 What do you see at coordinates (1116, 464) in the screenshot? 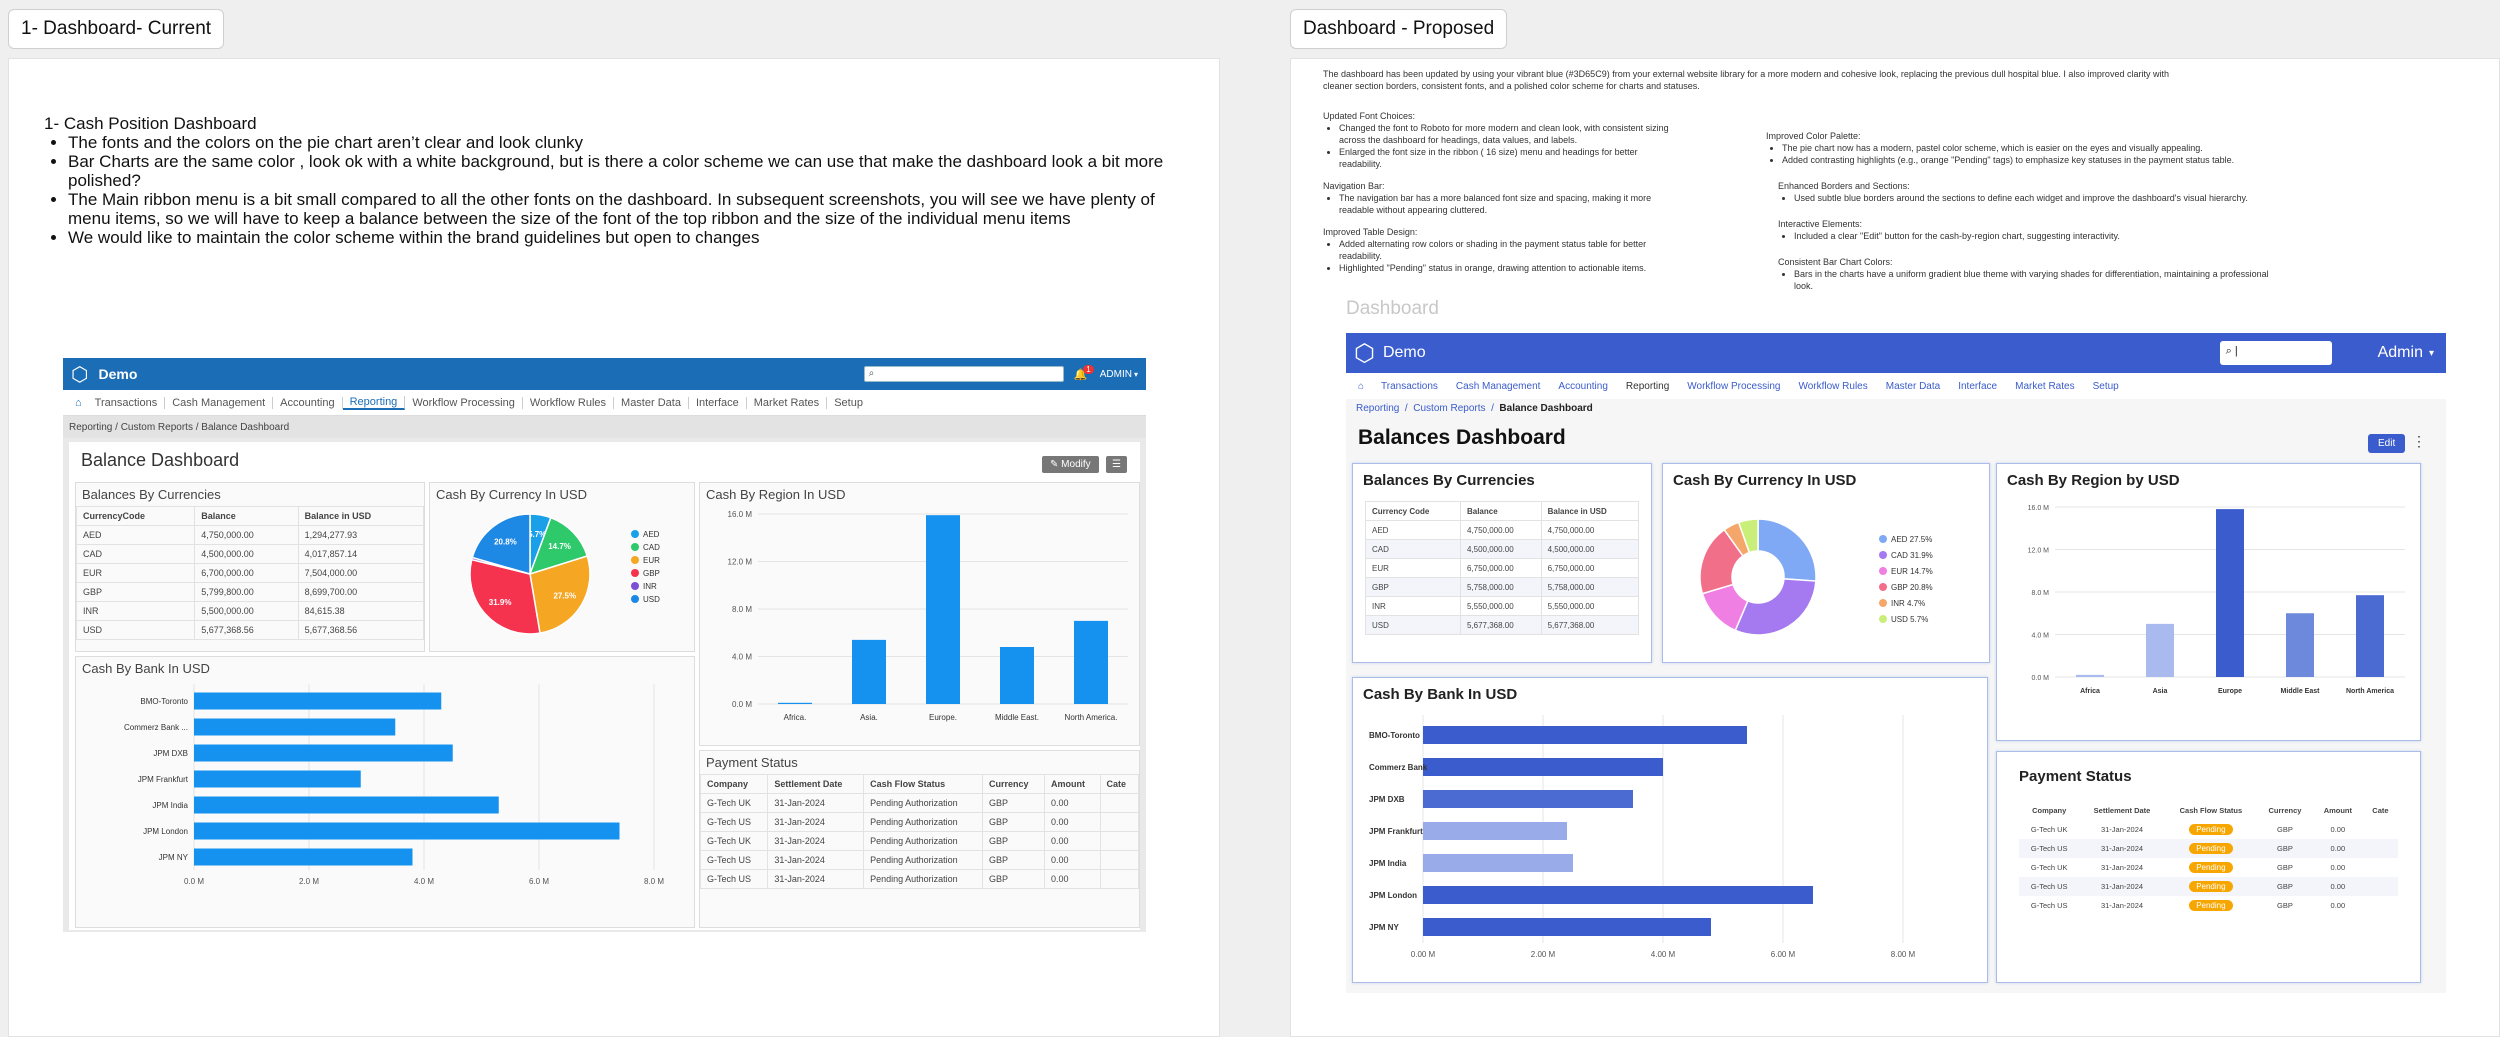
I see `menu-icon: ☰` at bounding box center [1116, 464].